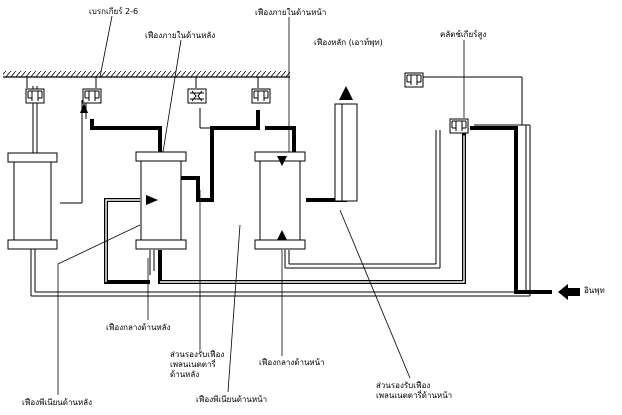  What do you see at coordinates (232, 399) in the screenshot?
I see `label-front-pinion: เฟืองพีเนียนด้านหน้า` at bounding box center [232, 399].